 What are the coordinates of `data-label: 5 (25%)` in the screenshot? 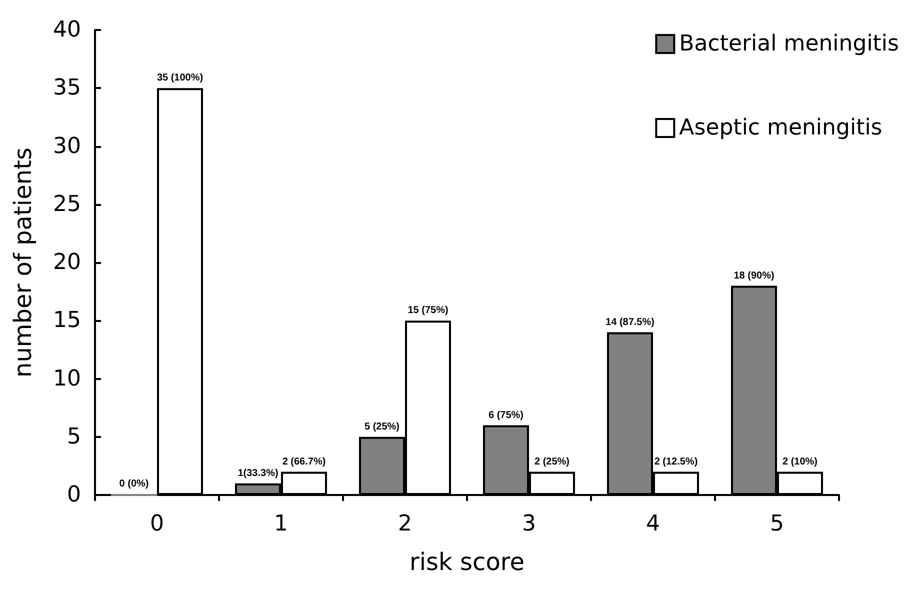 It's located at (382, 426).